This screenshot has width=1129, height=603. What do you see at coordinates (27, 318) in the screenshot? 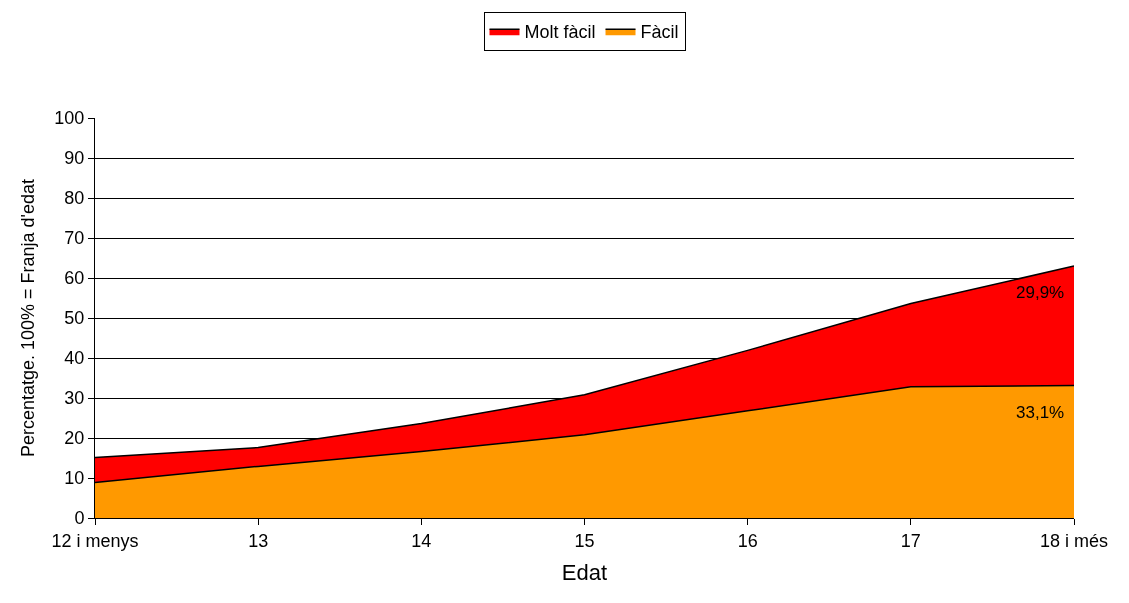
I see `y-axis-title: Percentatge. 100% = Franja d'edat` at bounding box center [27, 318].